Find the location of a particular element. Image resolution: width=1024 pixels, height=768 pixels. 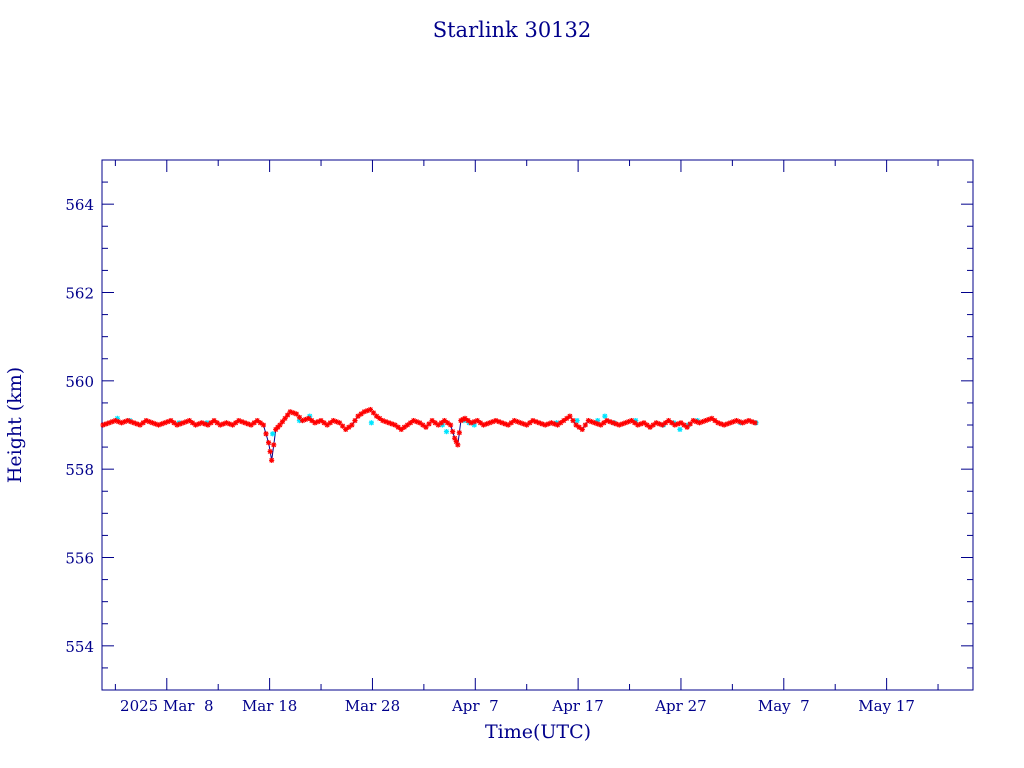

x-axis-label: Time(UTC) is located at coordinates (538, 732).